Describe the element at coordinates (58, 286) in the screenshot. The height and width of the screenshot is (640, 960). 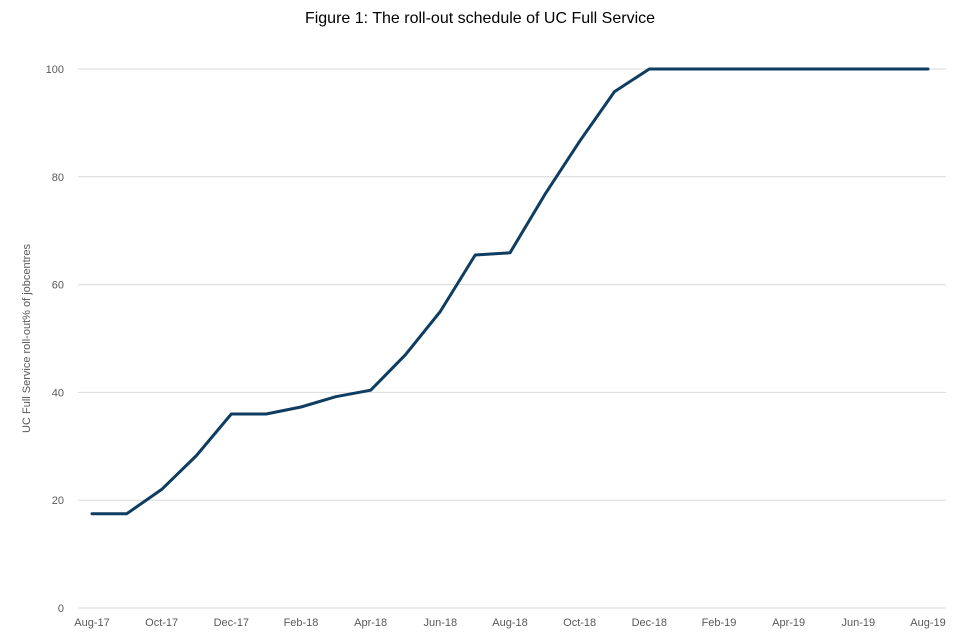
I see `y-tick-label: 60` at that location.